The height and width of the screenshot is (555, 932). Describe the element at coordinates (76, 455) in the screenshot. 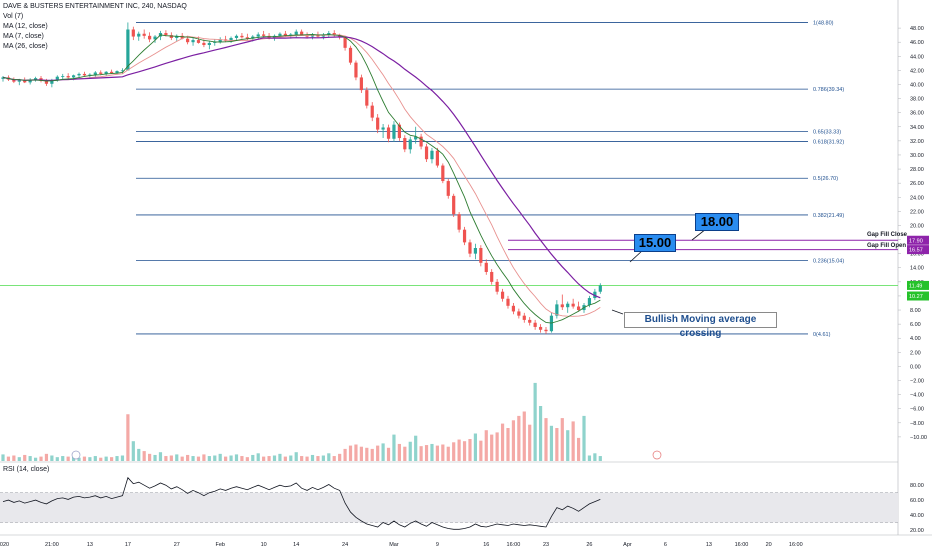

I see `dividend-event-icon` at that location.